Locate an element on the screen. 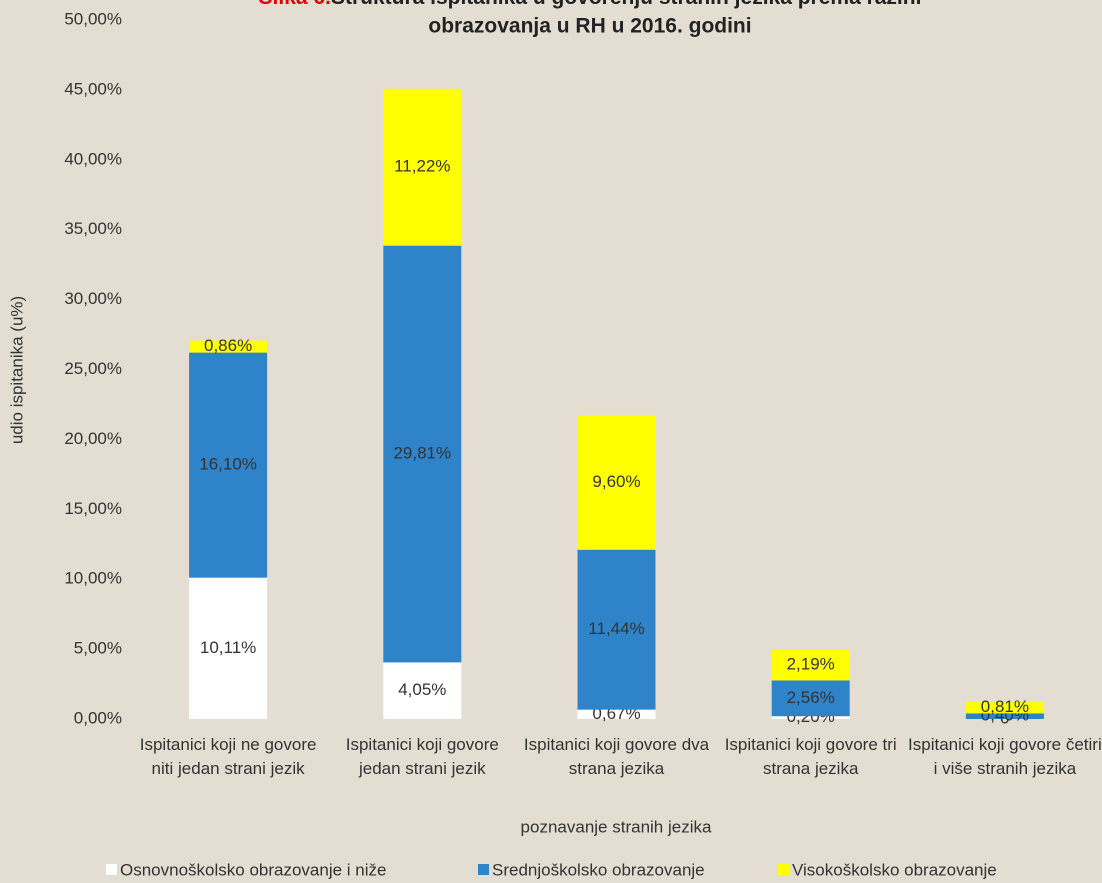  legend-label: Srednjoškolsko obrazovanje is located at coordinates (598, 869).